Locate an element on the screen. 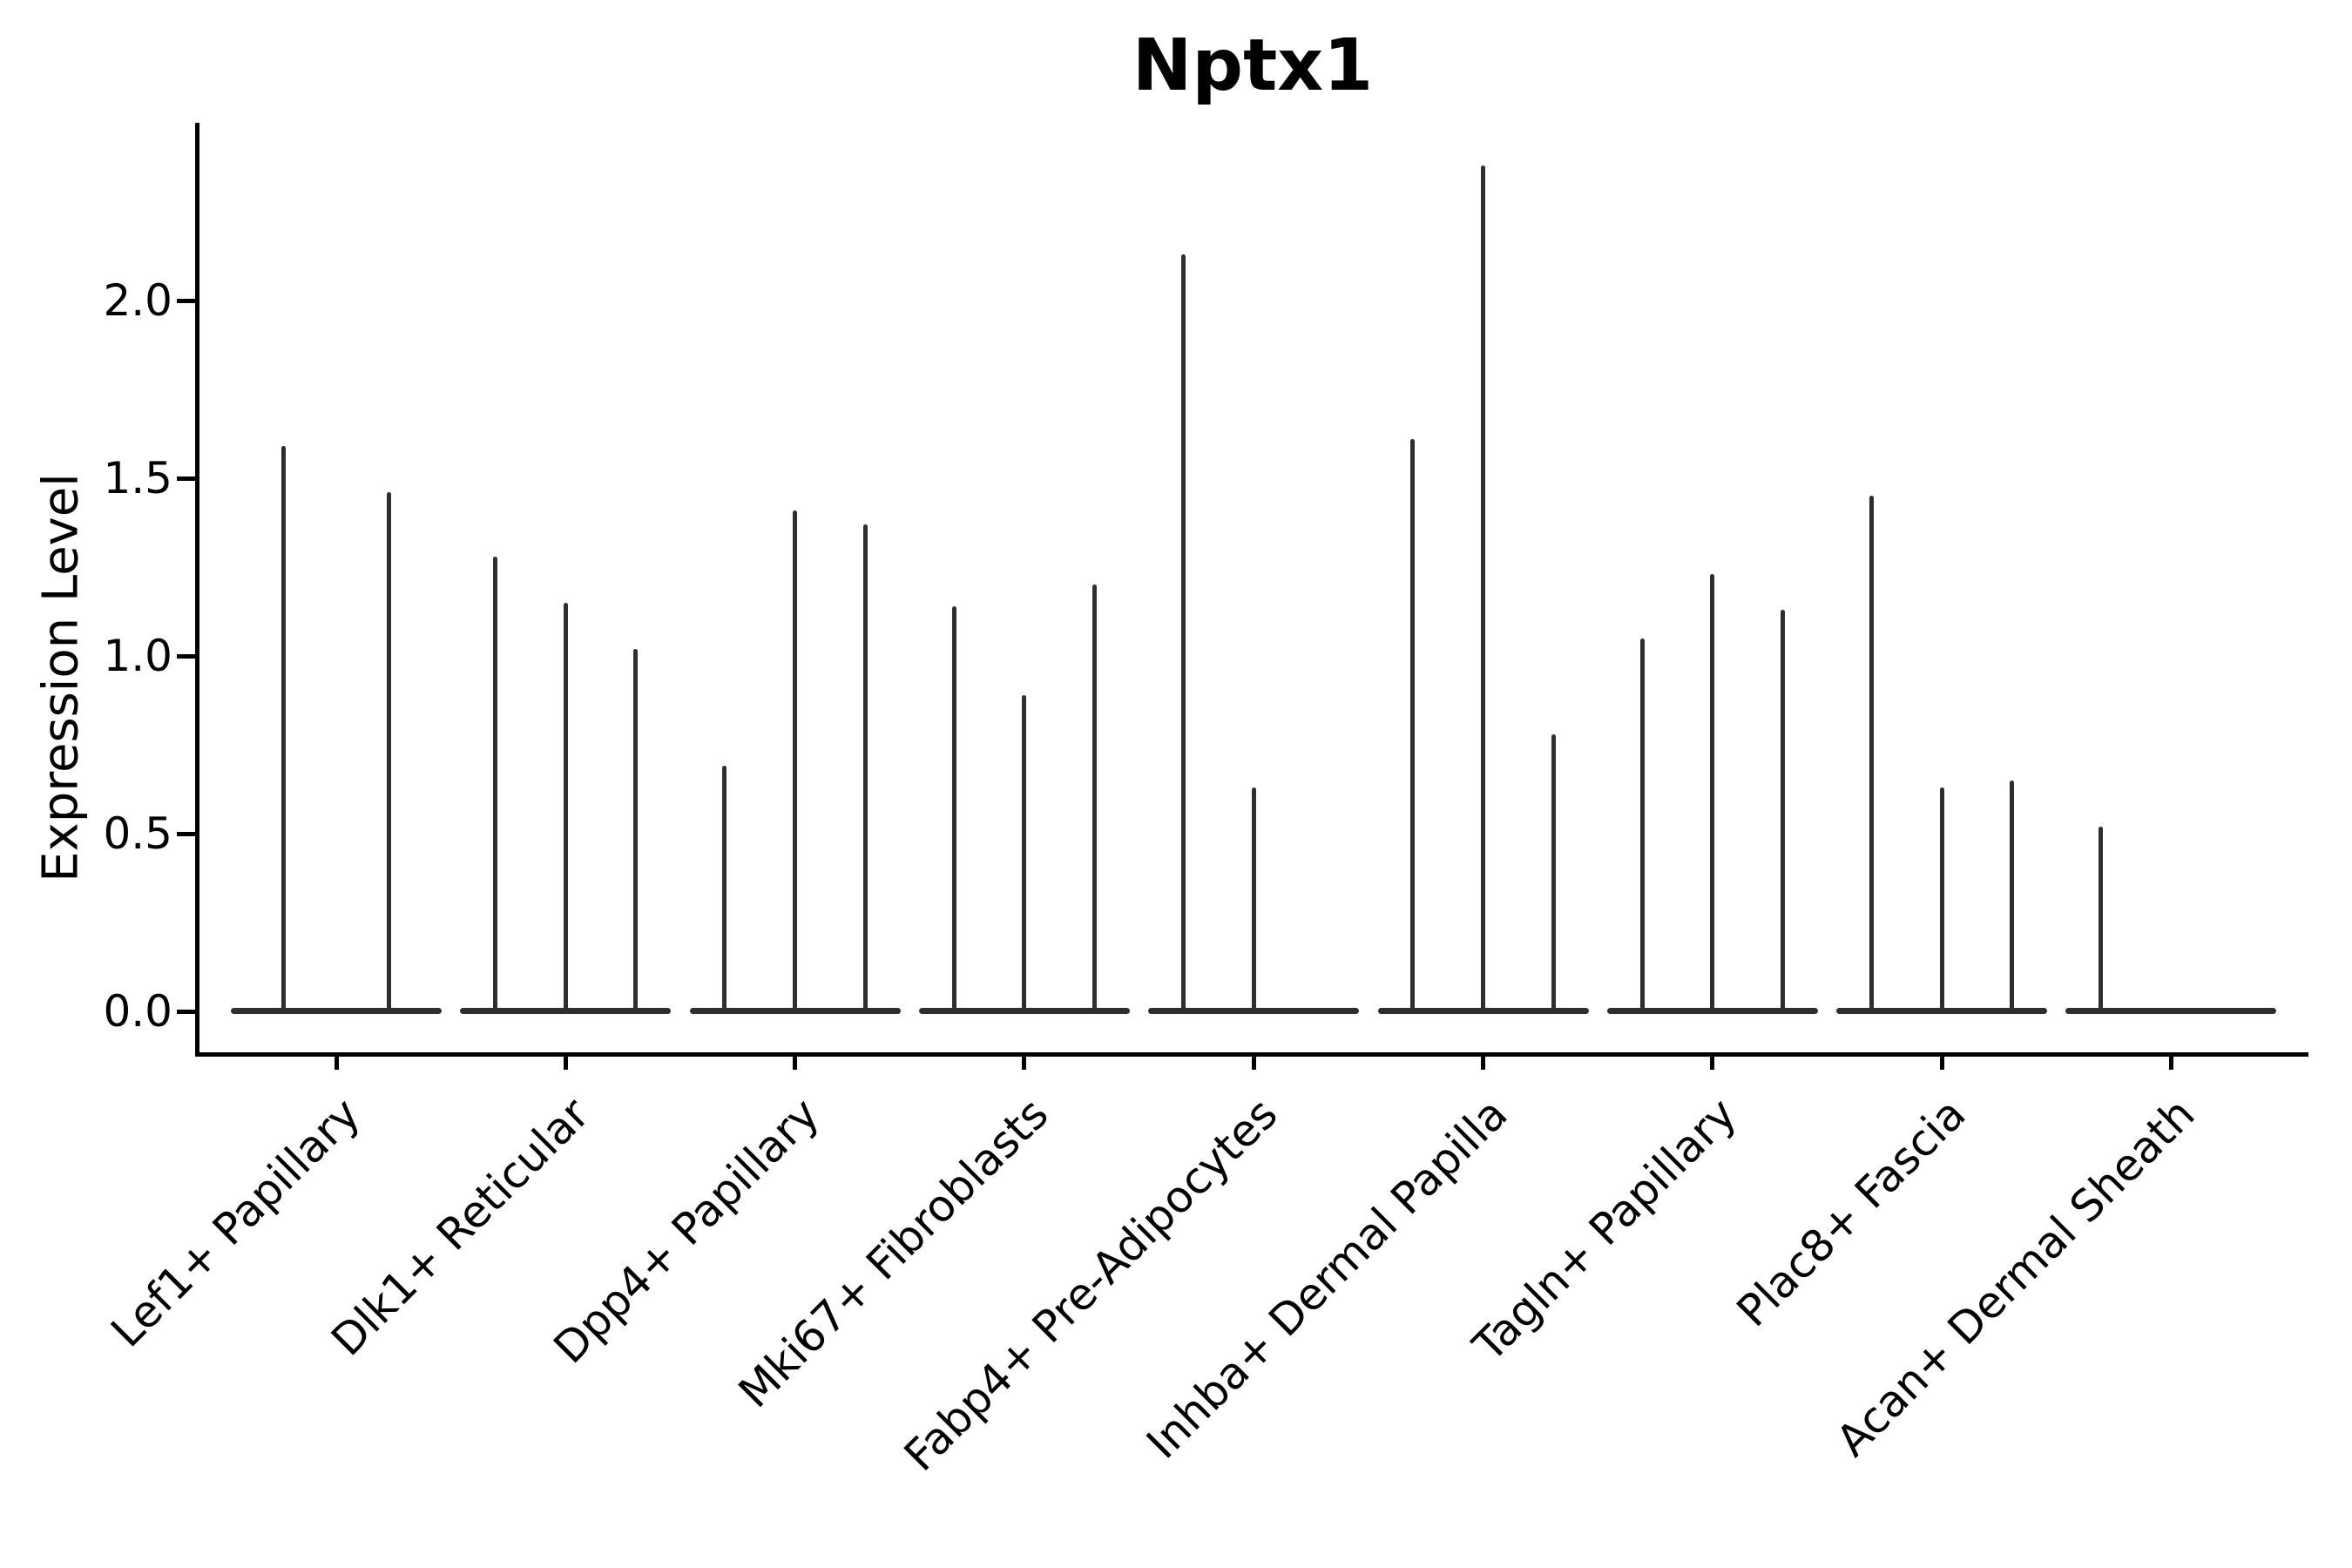 The width and height of the screenshot is (2352, 1568). plot-title: Nptx1 is located at coordinates (1253, 66).